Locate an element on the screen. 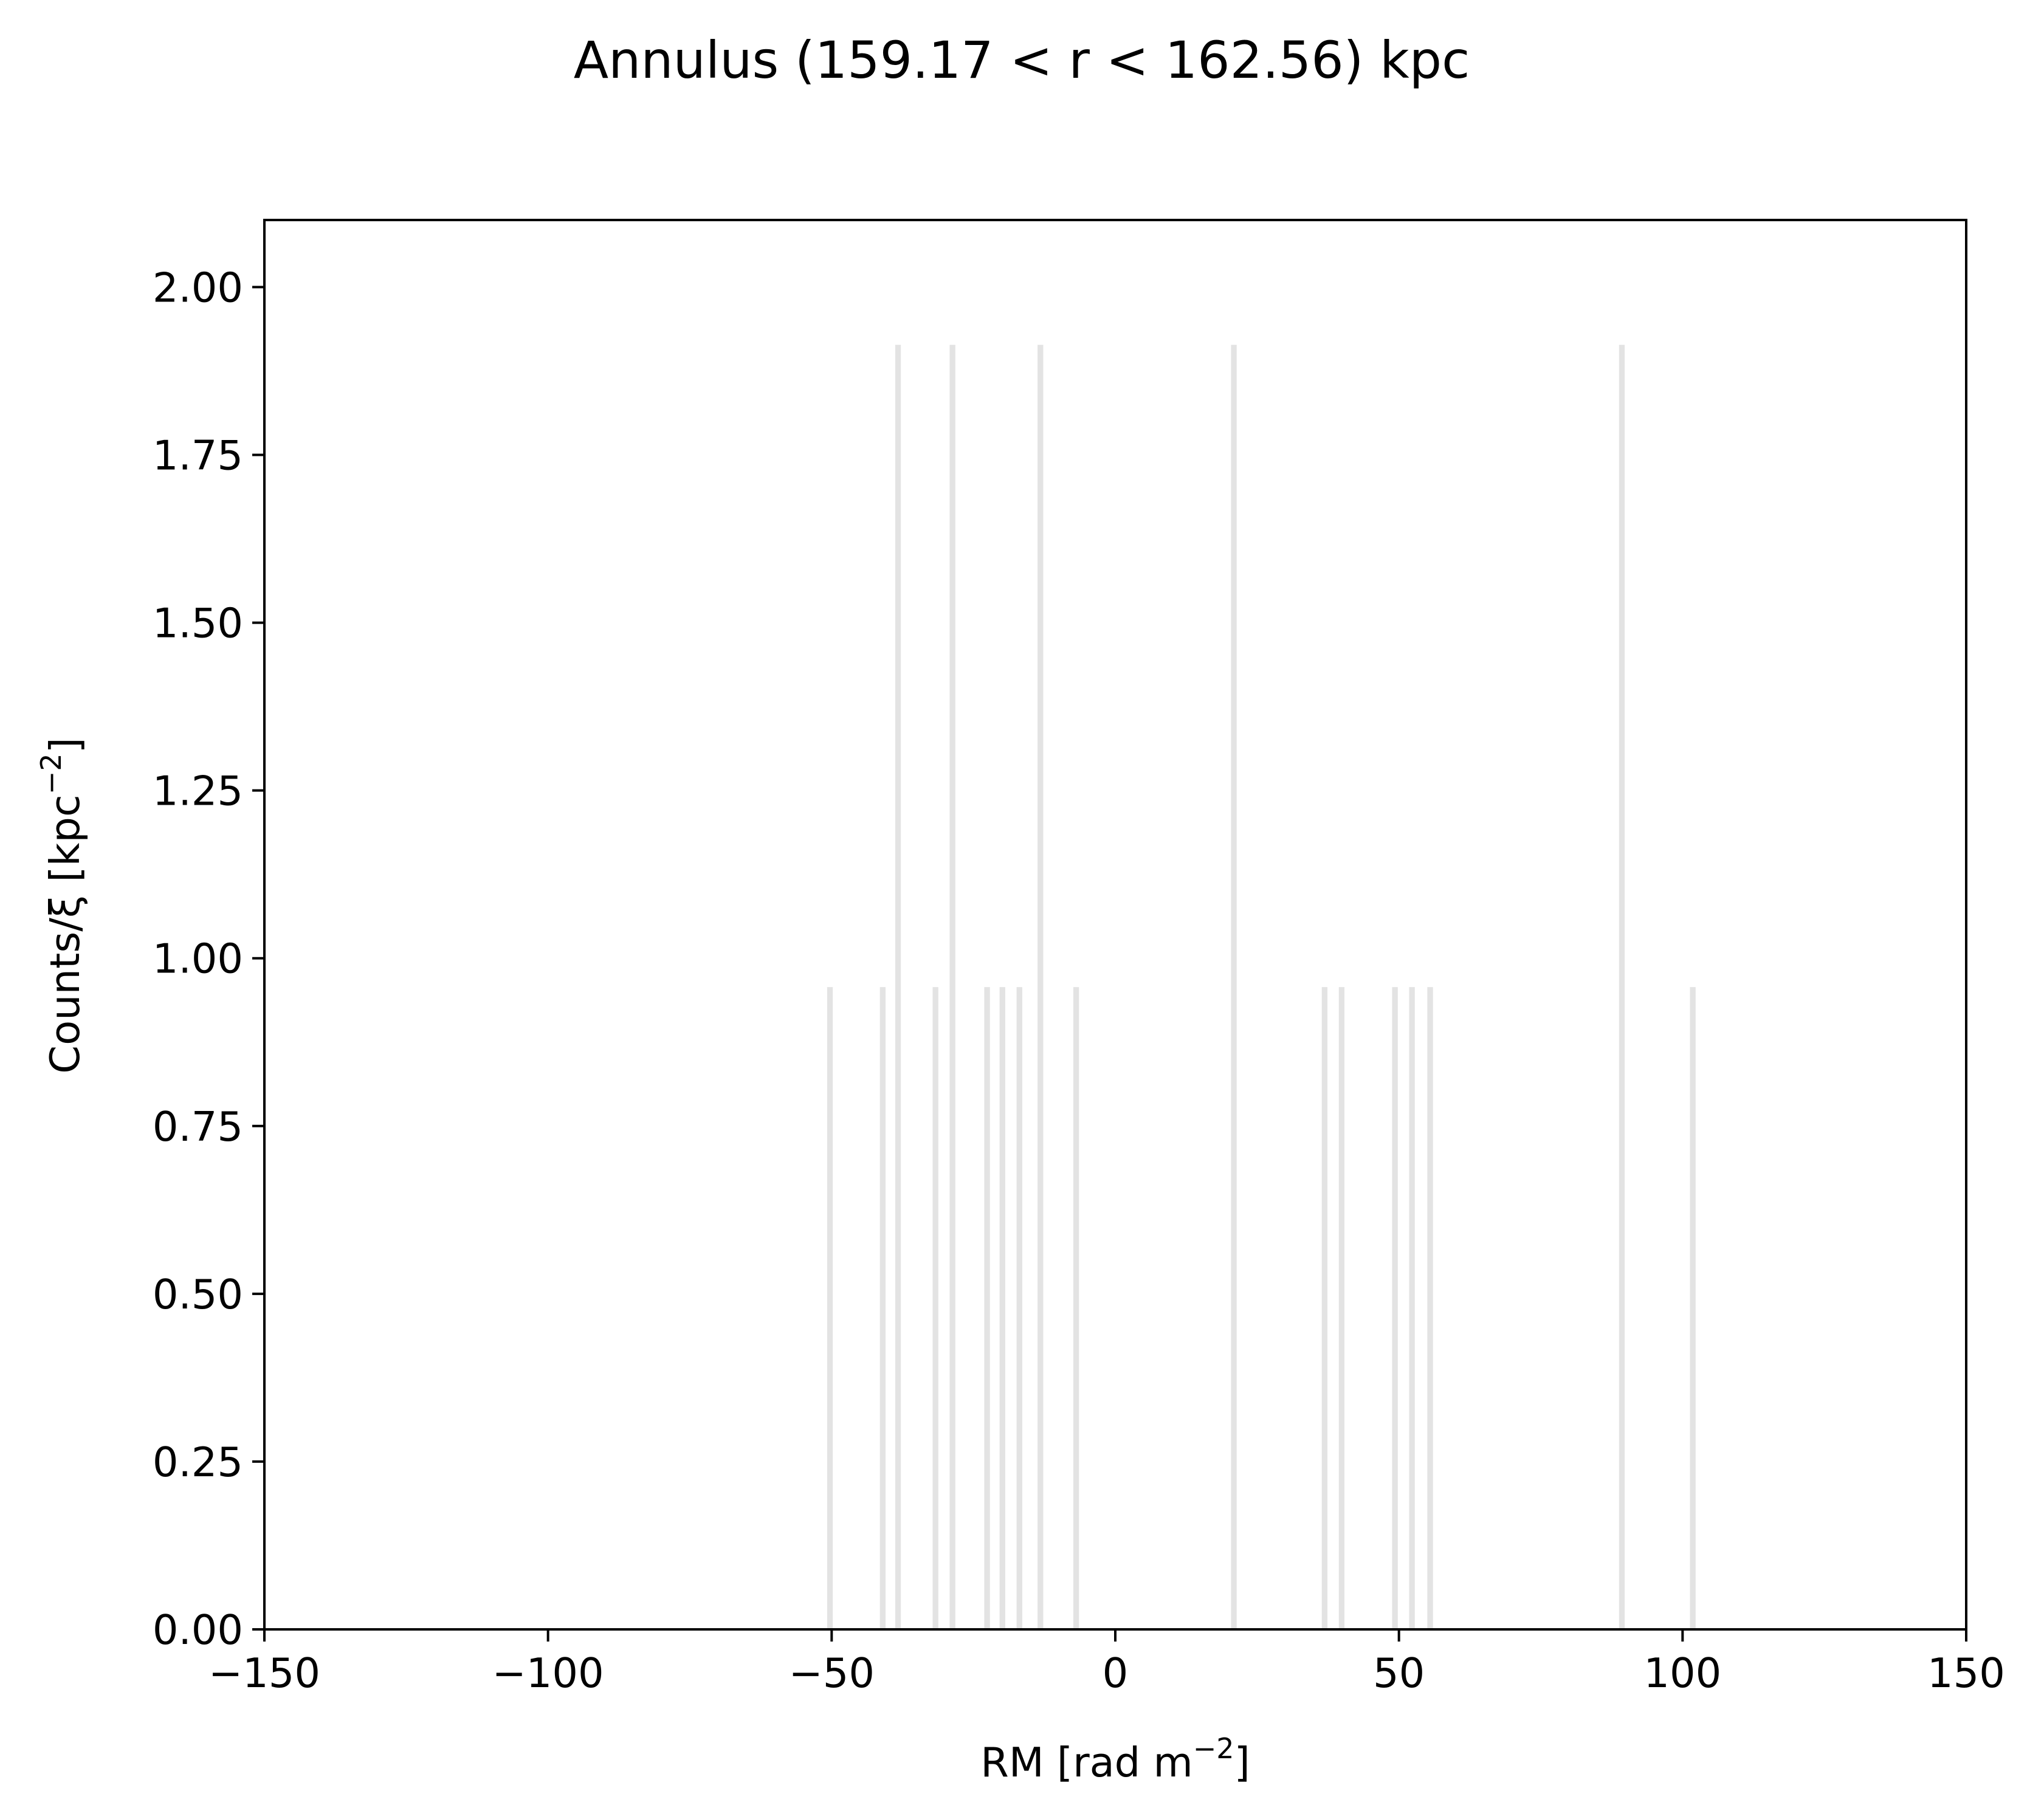  y-axis-ticks: 0.00 0.25 0.50 0.75 1.00 1.25 1.50 1.75 2.00 is located at coordinates (208, 959).